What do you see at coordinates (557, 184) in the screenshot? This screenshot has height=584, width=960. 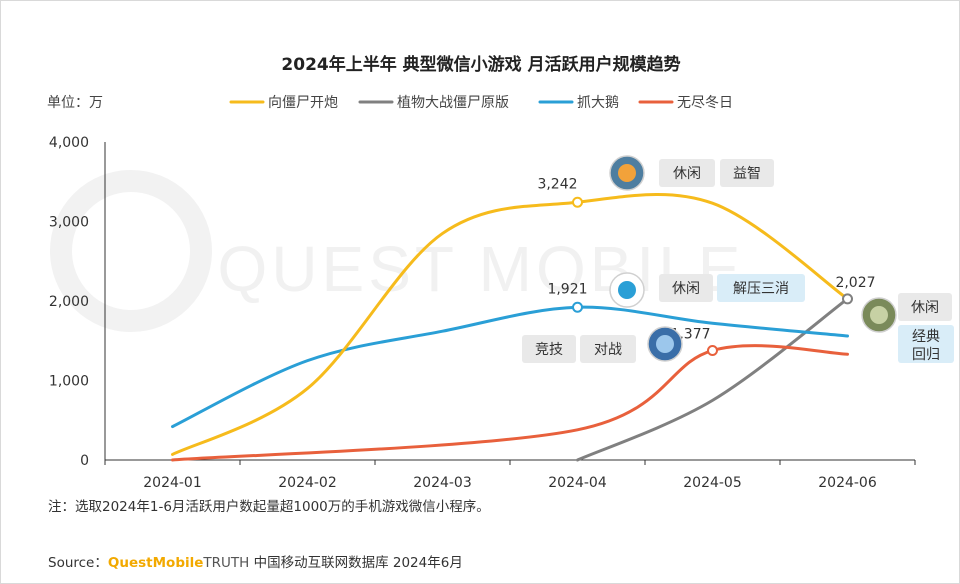 I see `data-label: 3,242` at bounding box center [557, 184].